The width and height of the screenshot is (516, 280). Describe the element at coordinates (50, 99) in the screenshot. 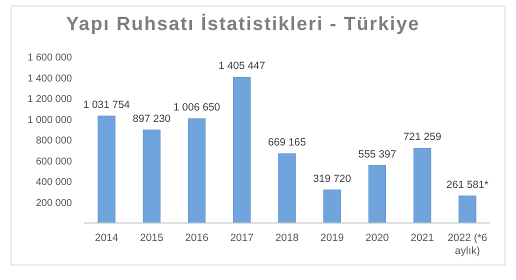

I see `y-tick-label: 1 200 000` at that location.